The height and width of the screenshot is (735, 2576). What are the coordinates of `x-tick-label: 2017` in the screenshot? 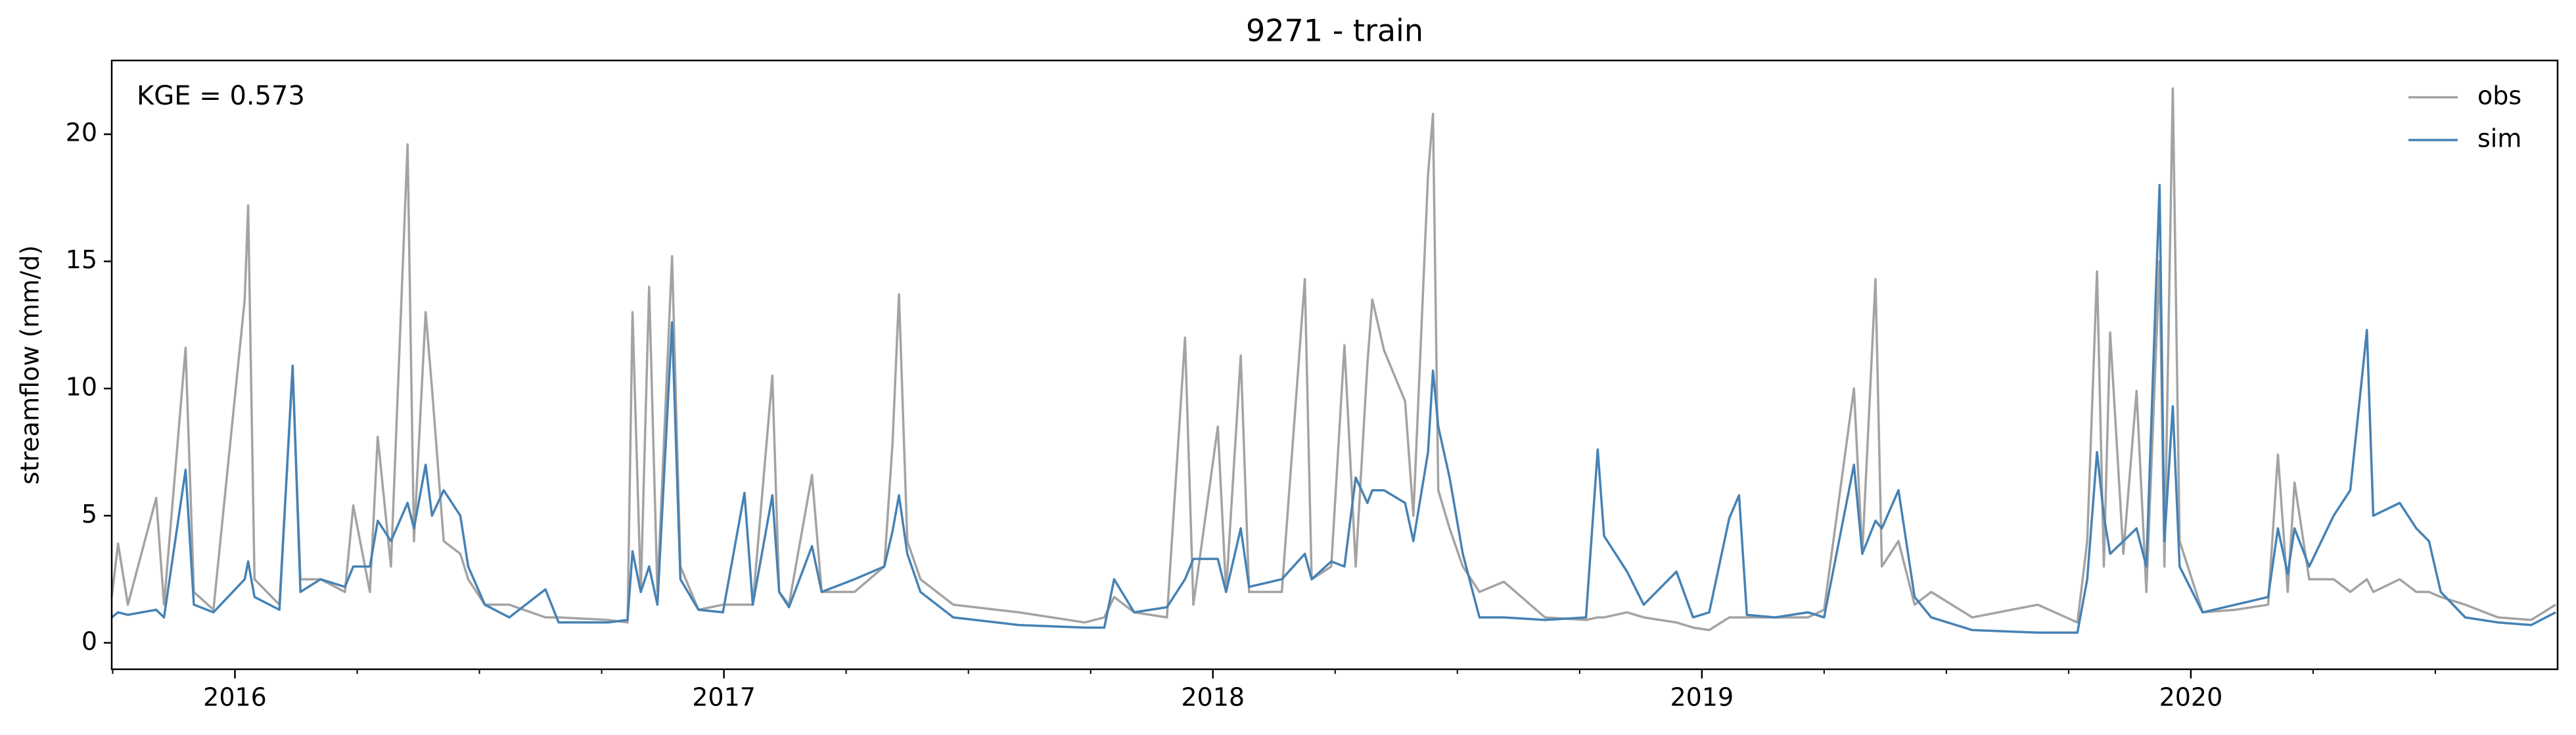 It's located at (724, 697).